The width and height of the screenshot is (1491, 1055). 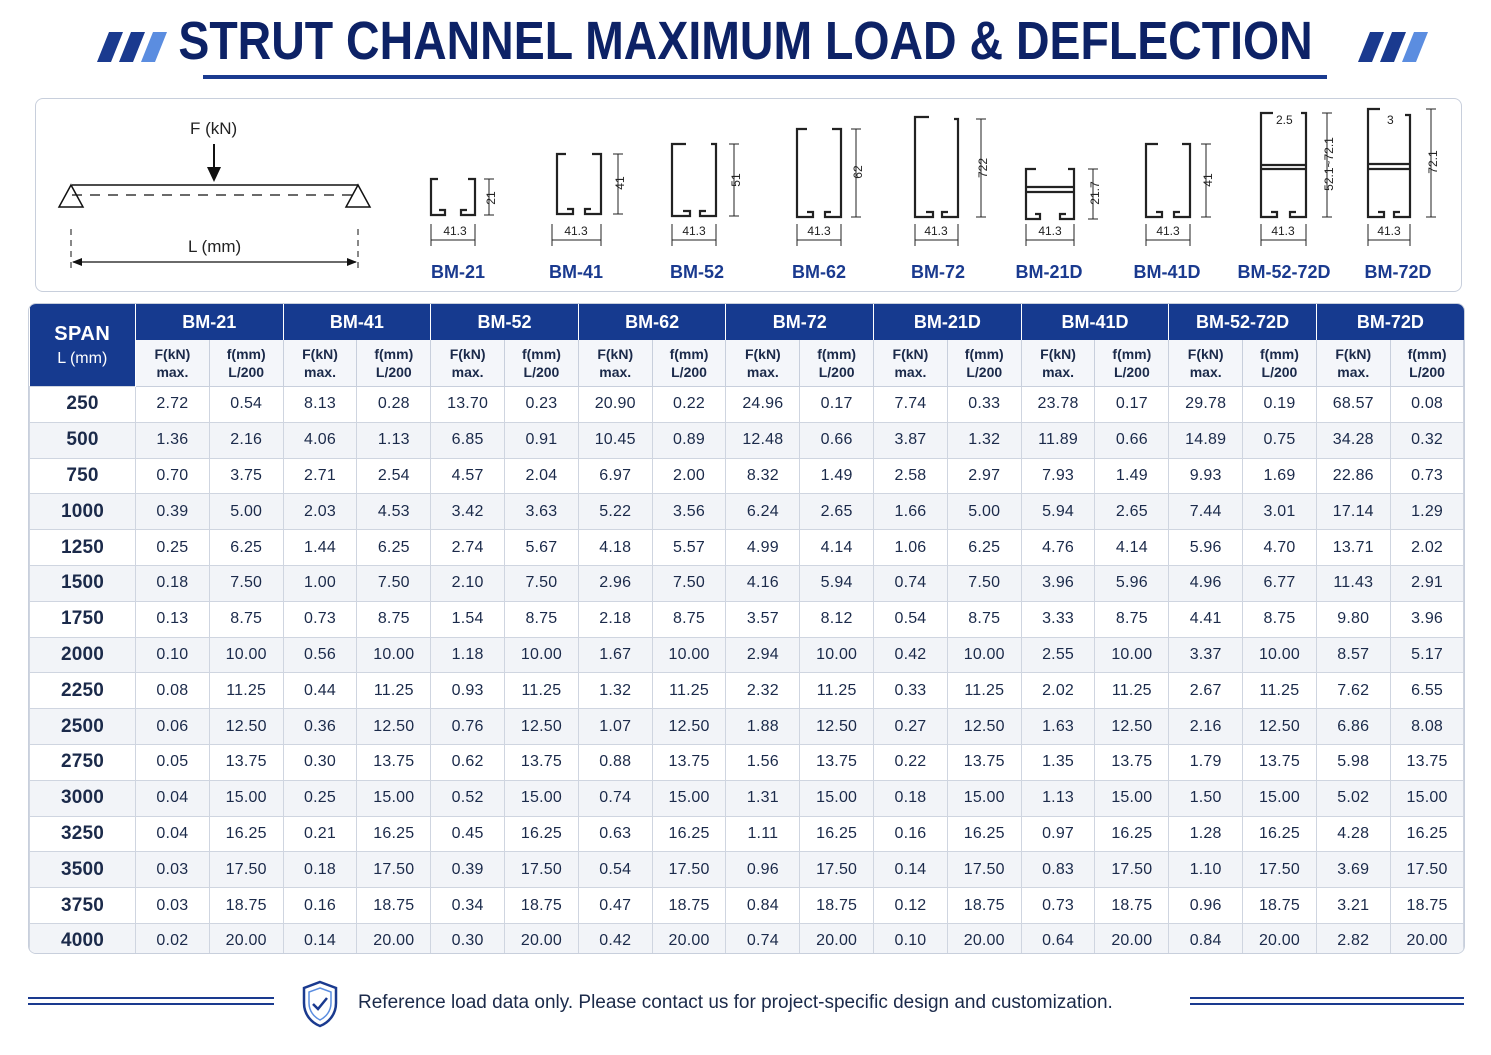 I want to click on deflection-cell: 2.97, so click(x=984, y=476).